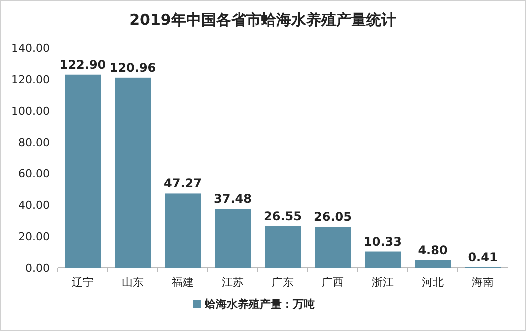 This screenshot has height=331, width=526. What do you see at coordinates (483, 282) in the screenshot?
I see `x-tick-label: 海南` at bounding box center [483, 282].